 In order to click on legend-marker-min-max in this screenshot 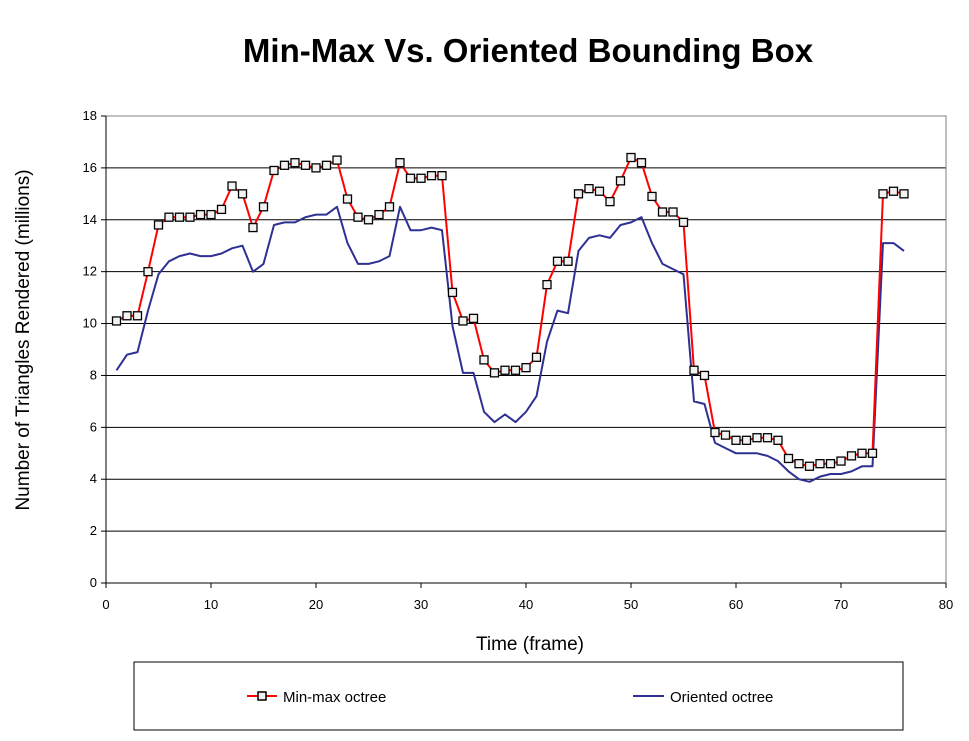, I will do `click(262, 696)`.